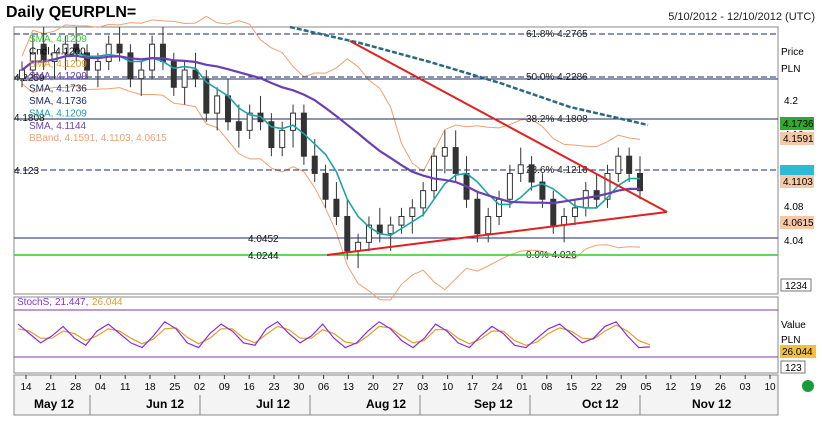 The height and width of the screenshot is (430, 823). What do you see at coordinates (790, 340) in the screenshot?
I see `stoch-axis-unit: PLN` at bounding box center [790, 340].